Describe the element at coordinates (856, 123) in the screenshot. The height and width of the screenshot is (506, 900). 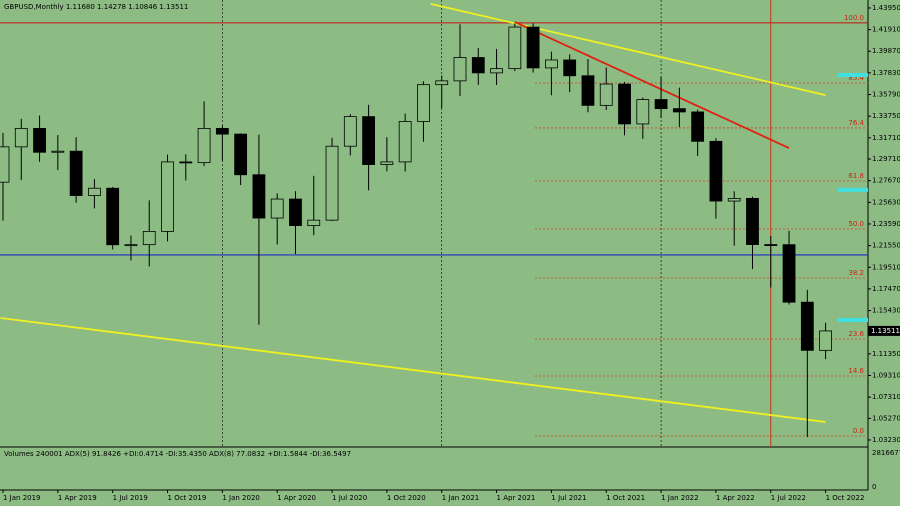
I see `fib-label: 76.4` at that location.